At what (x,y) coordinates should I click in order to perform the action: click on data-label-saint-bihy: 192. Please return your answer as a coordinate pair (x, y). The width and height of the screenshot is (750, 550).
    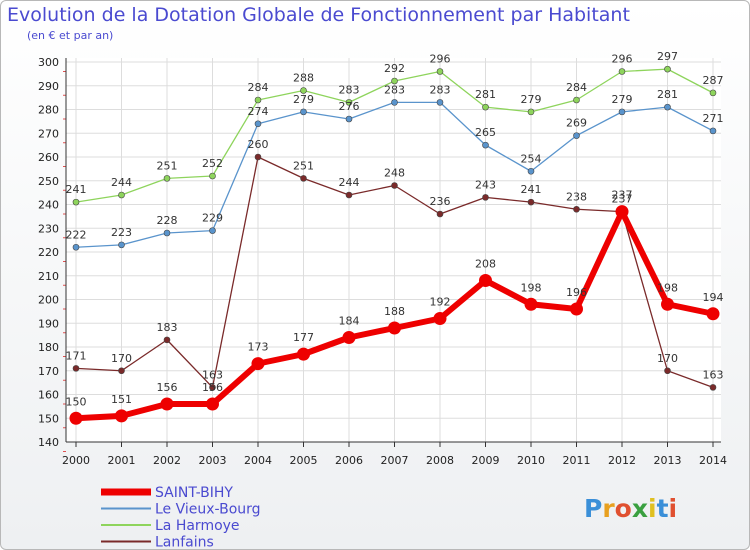
    Looking at the image, I should click on (440, 302).